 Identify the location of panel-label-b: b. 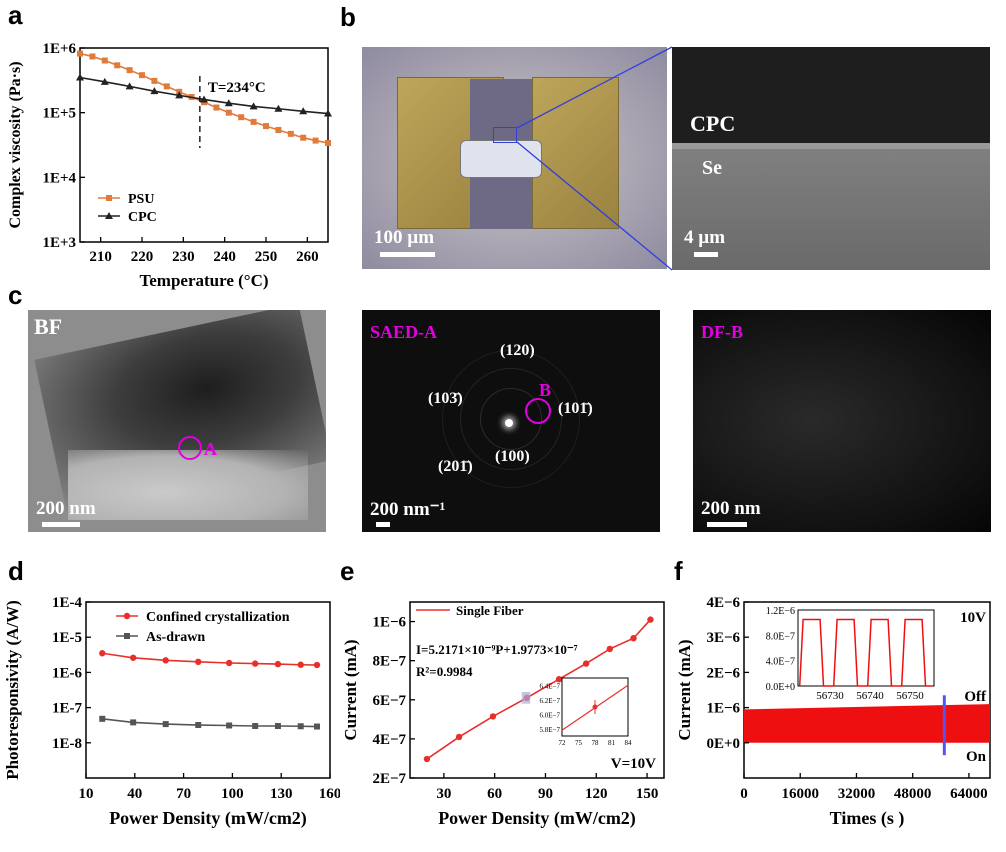
(348, 17).